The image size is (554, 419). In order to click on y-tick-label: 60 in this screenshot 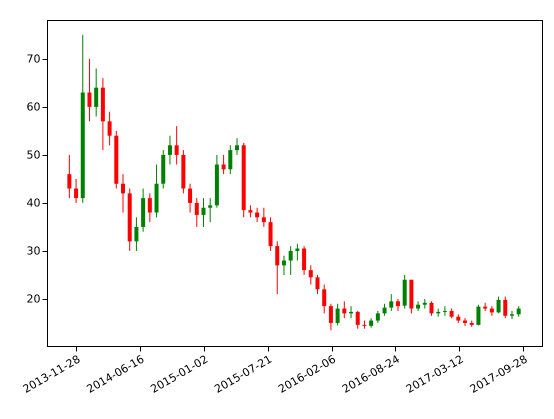, I will do `click(33, 107)`.